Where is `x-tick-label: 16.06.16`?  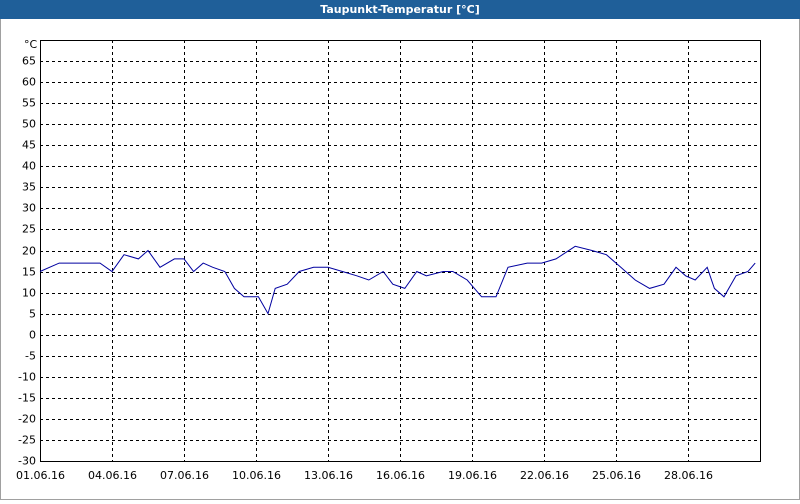 x-tick-label: 16.06.16 is located at coordinates (400, 475).